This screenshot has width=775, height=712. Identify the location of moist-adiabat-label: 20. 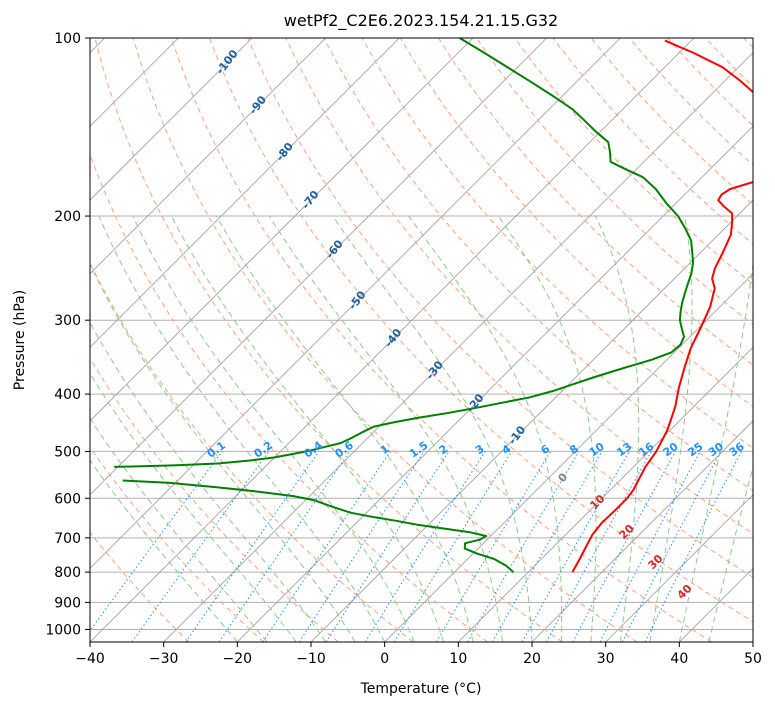
(627, 532).